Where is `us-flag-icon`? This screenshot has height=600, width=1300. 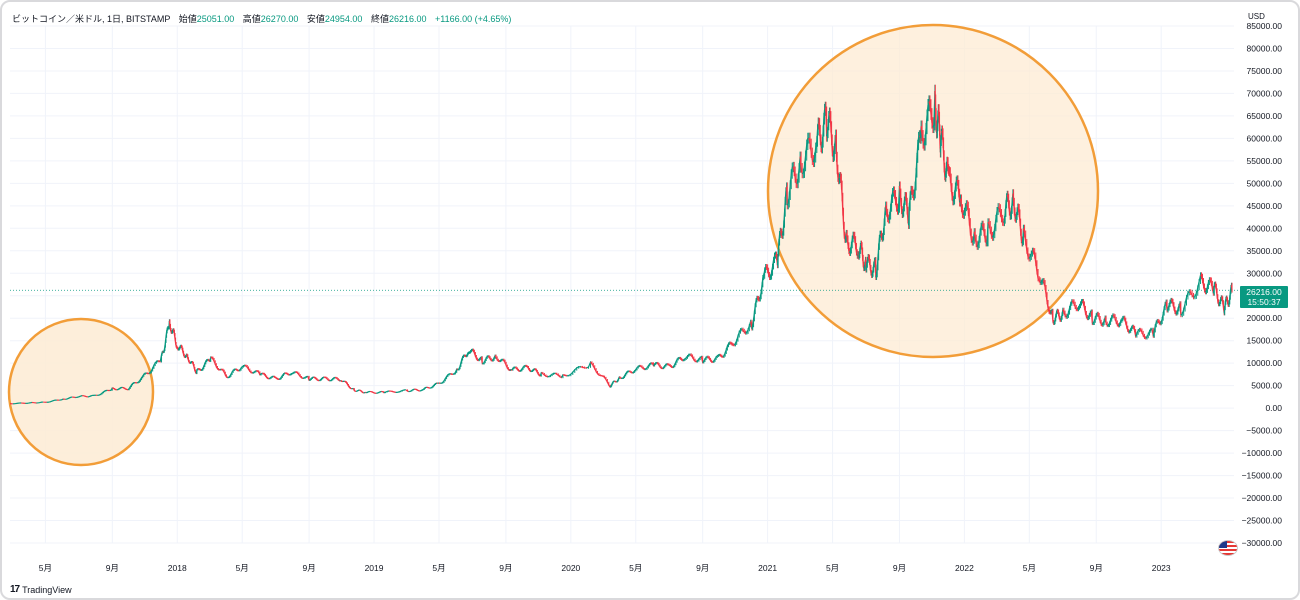
us-flag-icon is located at coordinates (1228, 548).